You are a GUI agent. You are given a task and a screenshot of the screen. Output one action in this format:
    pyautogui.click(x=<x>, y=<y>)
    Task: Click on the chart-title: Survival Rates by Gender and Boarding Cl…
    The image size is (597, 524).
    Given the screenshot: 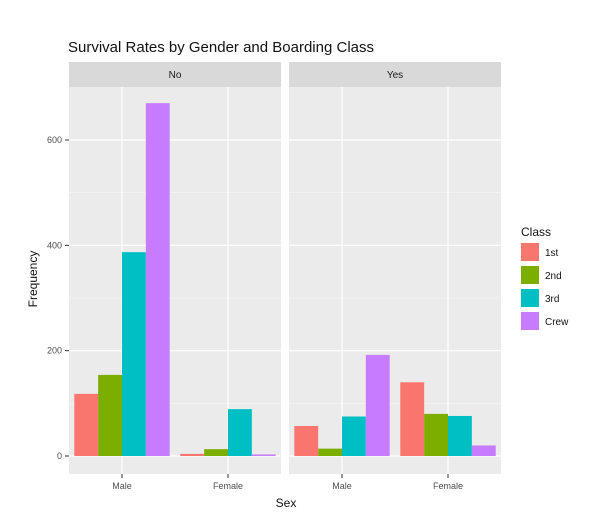 What is the action you would take?
    pyautogui.click(x=221, y=47)
    